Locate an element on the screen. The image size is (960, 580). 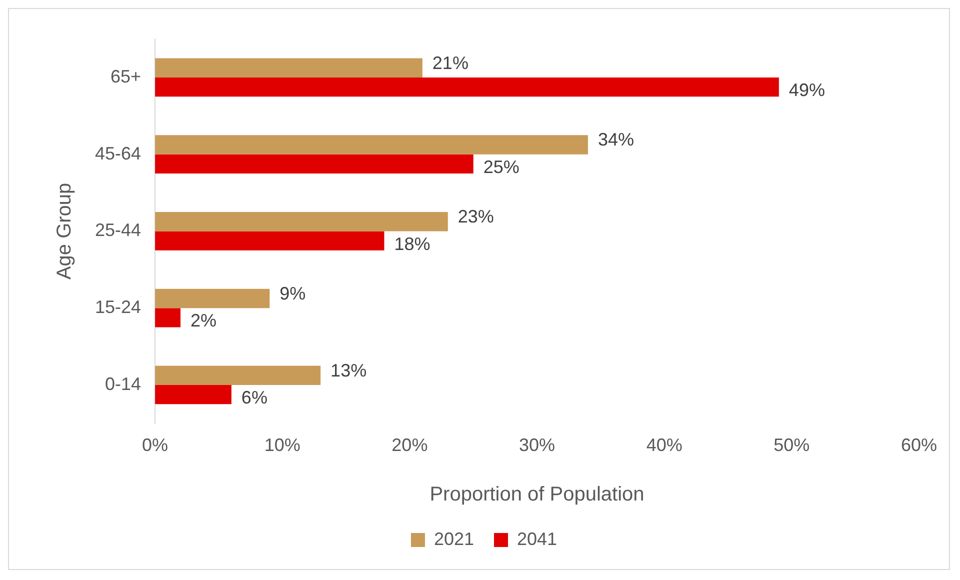
data-label: 9% is located at coordinates (293, 293).